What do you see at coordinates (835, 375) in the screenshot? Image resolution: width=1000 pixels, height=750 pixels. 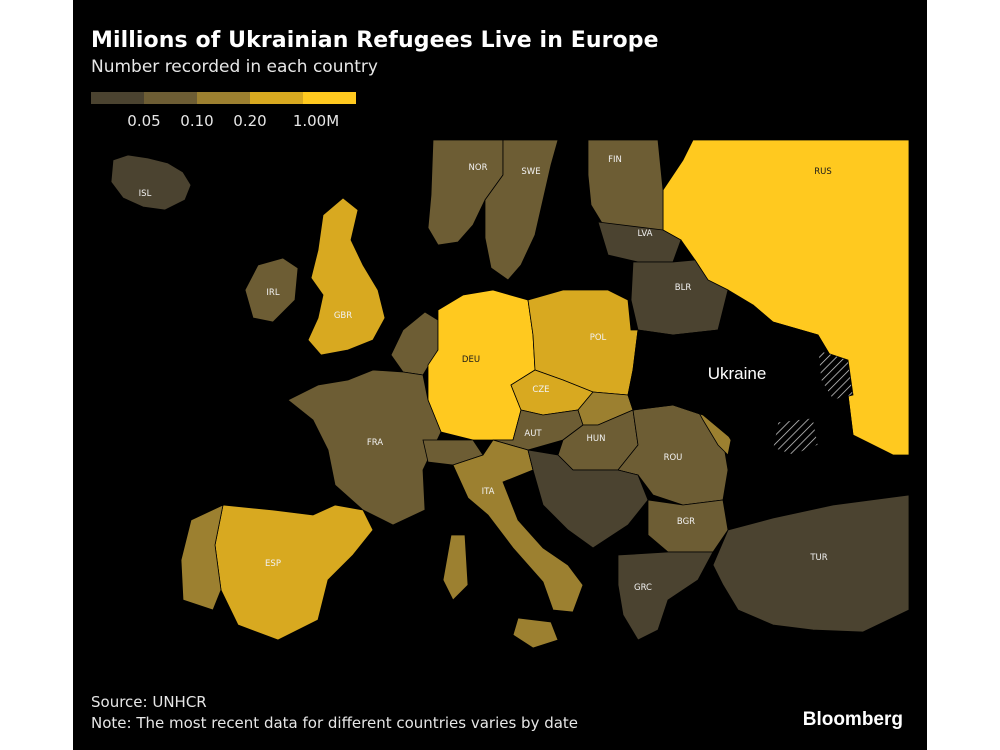 I see `donbas-hatch` at bounding box center [835, 375].